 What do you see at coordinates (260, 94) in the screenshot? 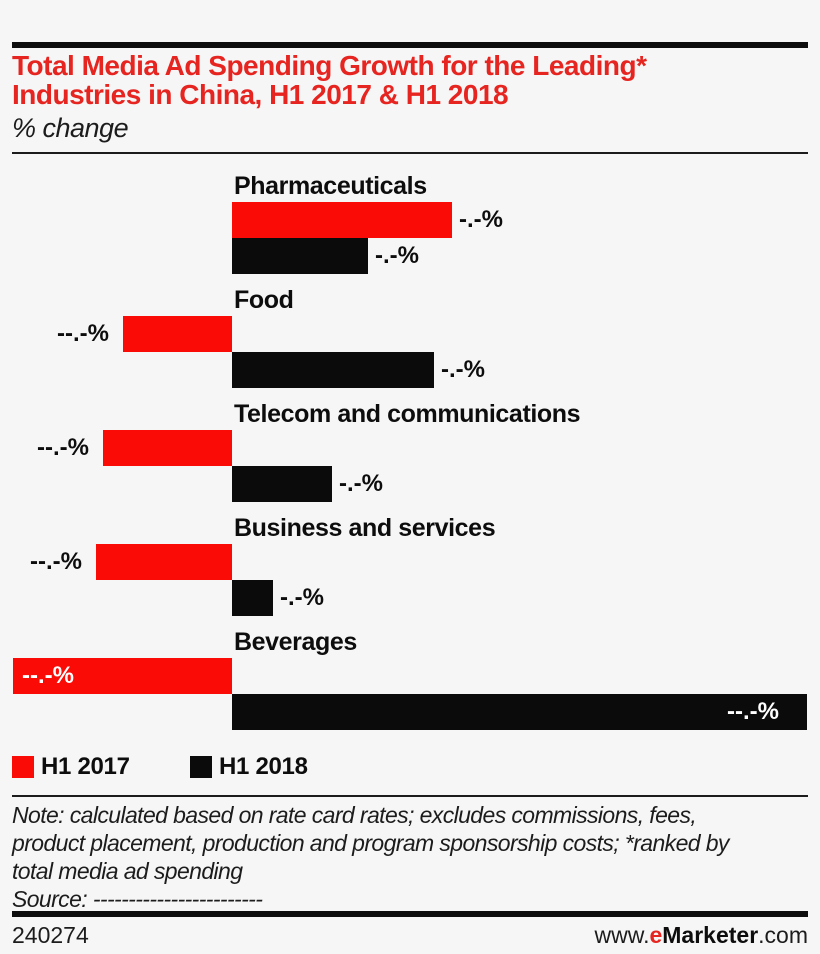
I see `chart-title-line2: Industries in China, H1 2017 & H1 2018` at bounding box center [260, 94].